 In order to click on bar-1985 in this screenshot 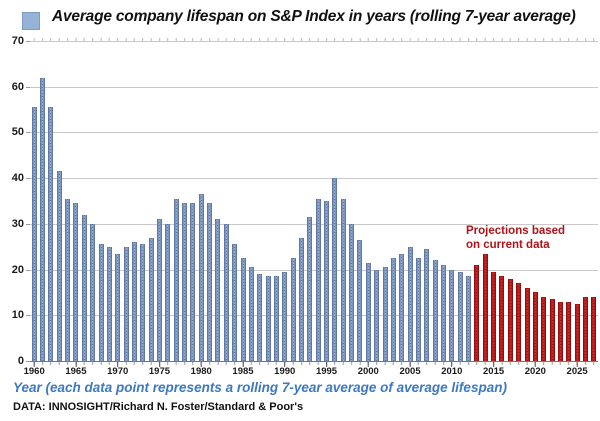, I will do `click(243, 309)`.